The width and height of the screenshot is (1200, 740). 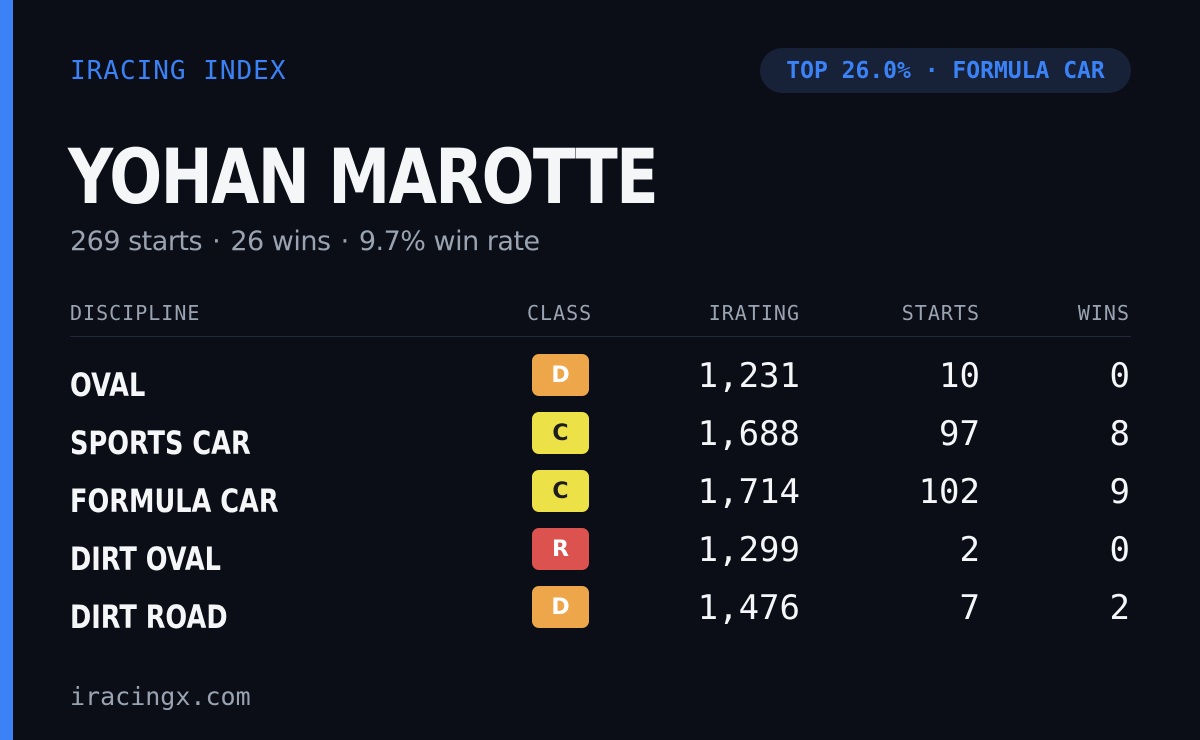 What do you see at coordinates (449, 241) in the screenshot?
I see `win-rate: 9.7% win rate` at bounding box center [449, 241].